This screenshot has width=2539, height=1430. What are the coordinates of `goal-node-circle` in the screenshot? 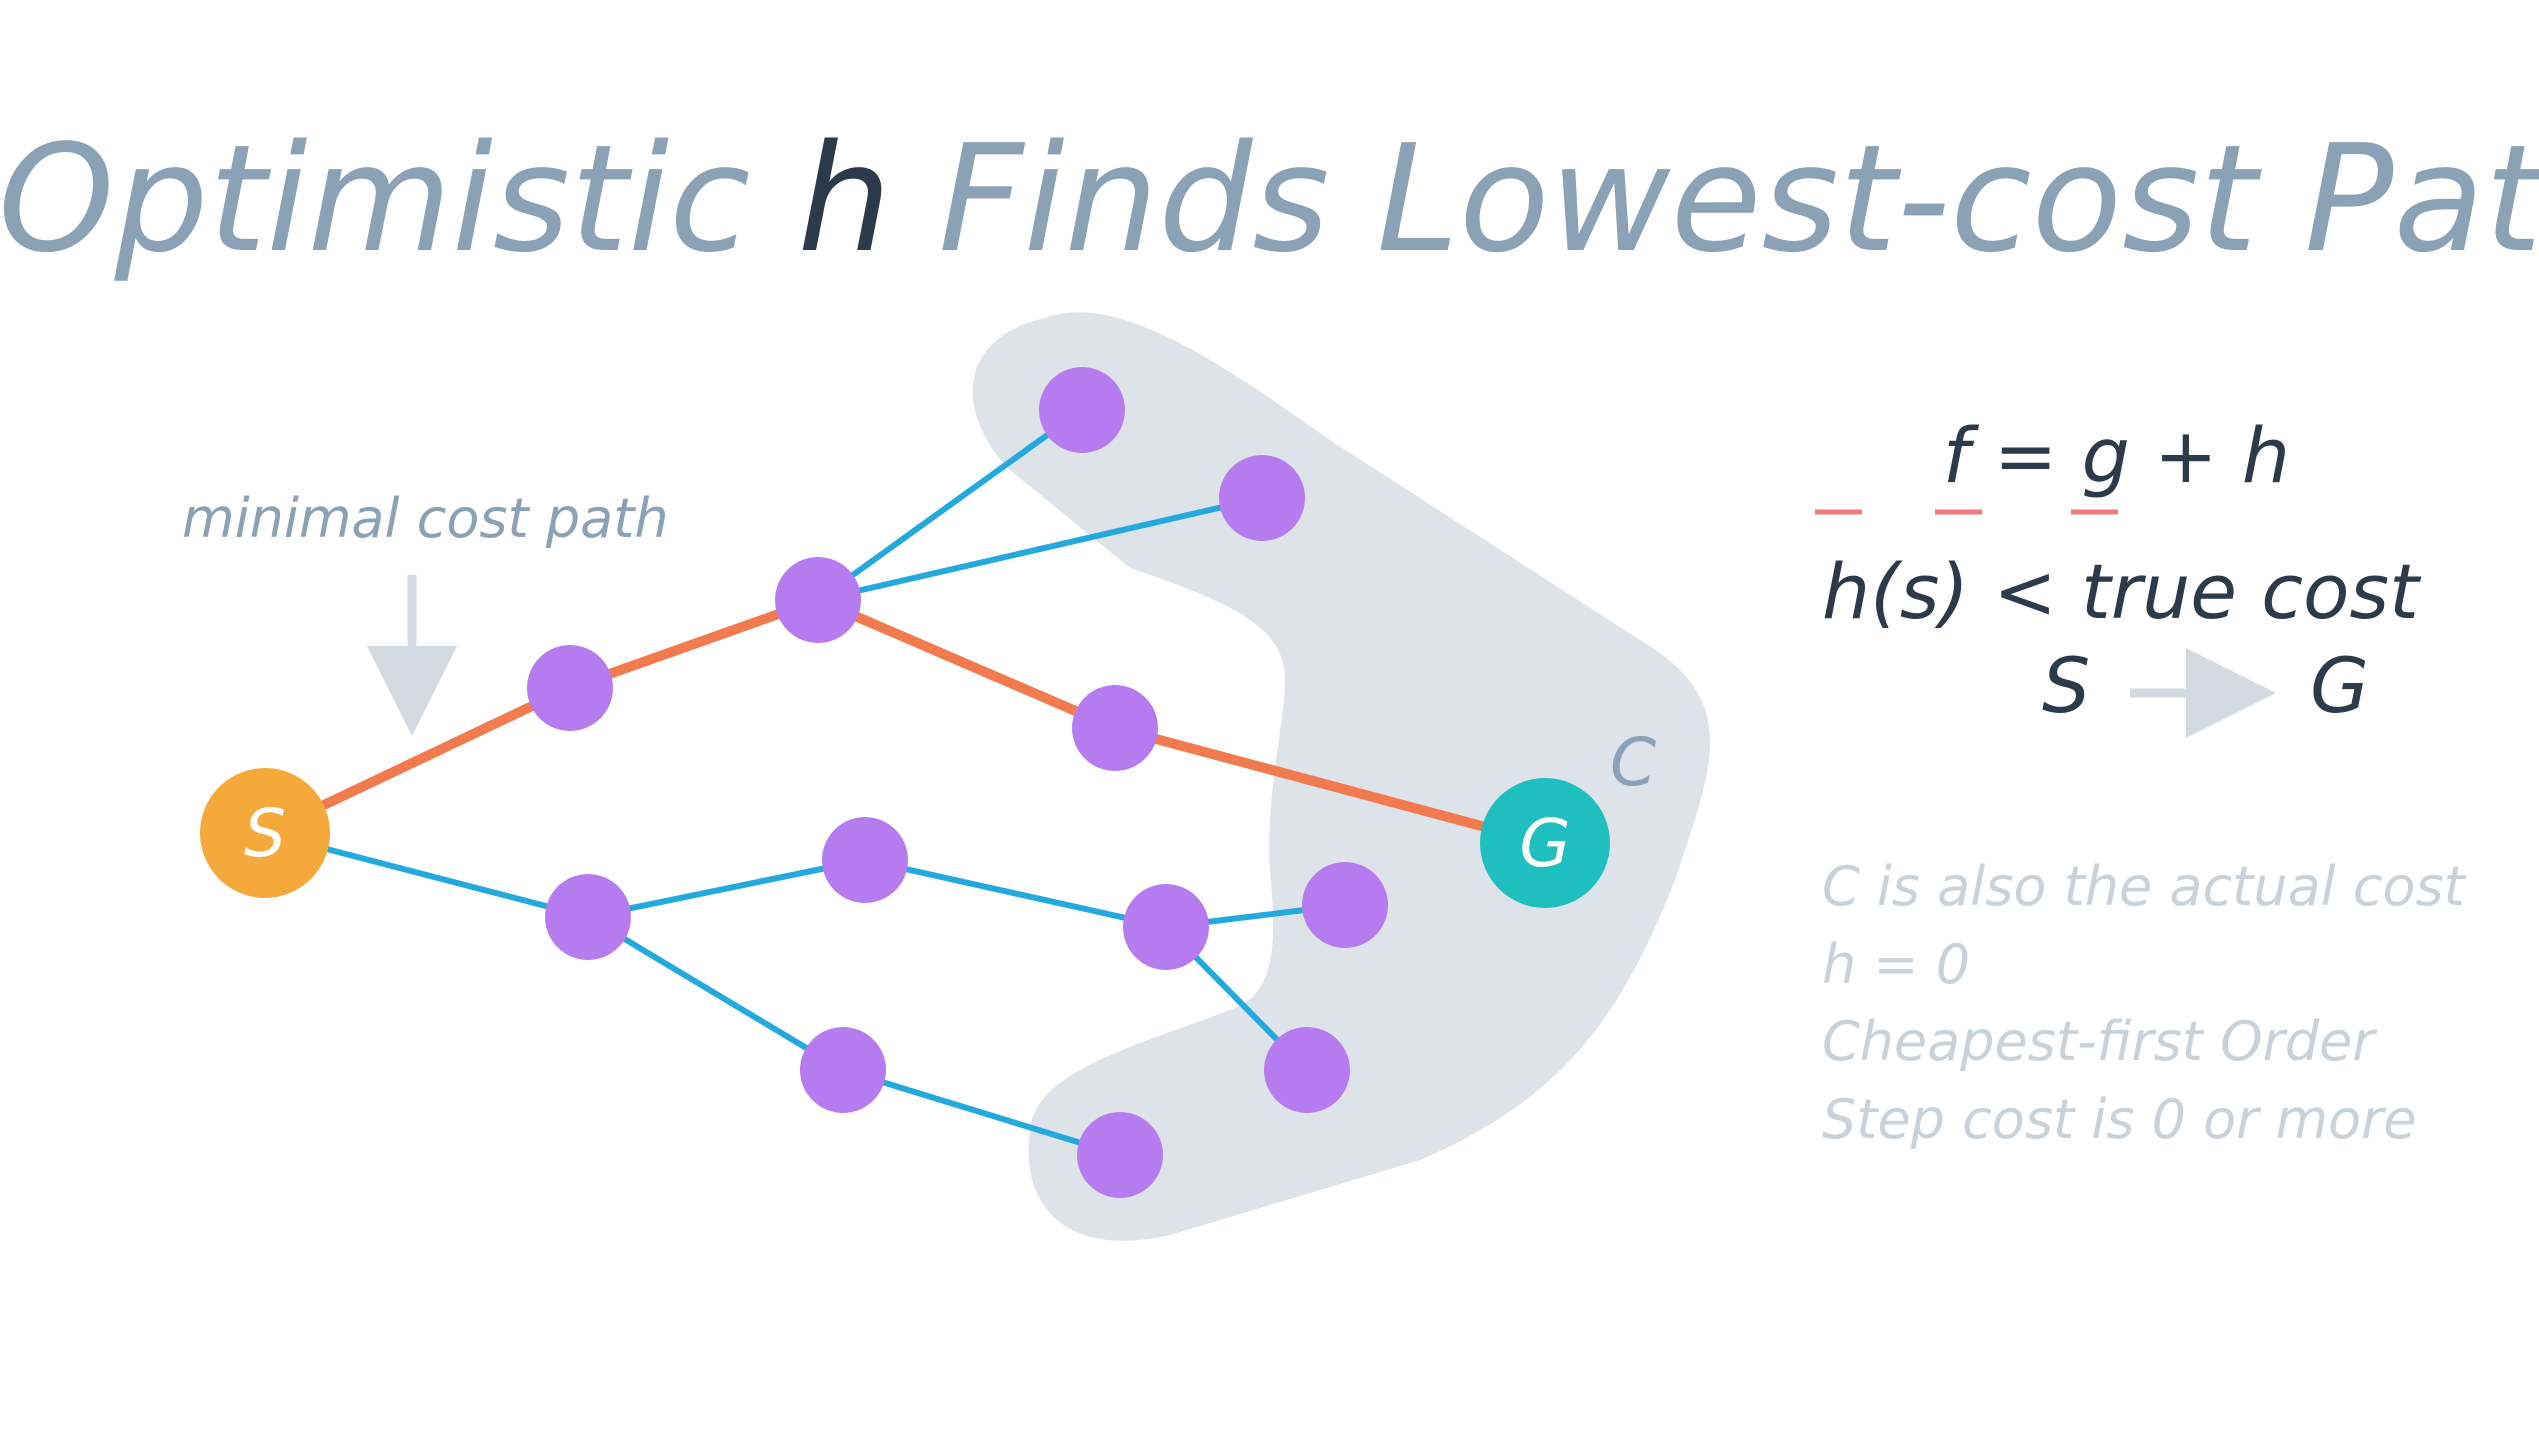 It's located at (1545, 843).